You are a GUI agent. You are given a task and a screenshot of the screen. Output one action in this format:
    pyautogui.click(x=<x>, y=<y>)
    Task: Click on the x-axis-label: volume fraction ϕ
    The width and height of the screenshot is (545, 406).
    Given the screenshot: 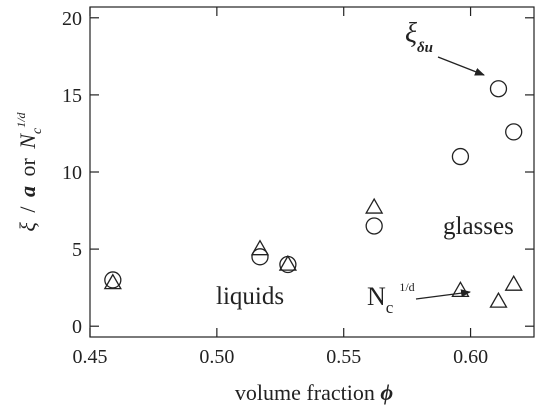 What is the action you would take?
    pyautogui.click(x=314, y=392)
    